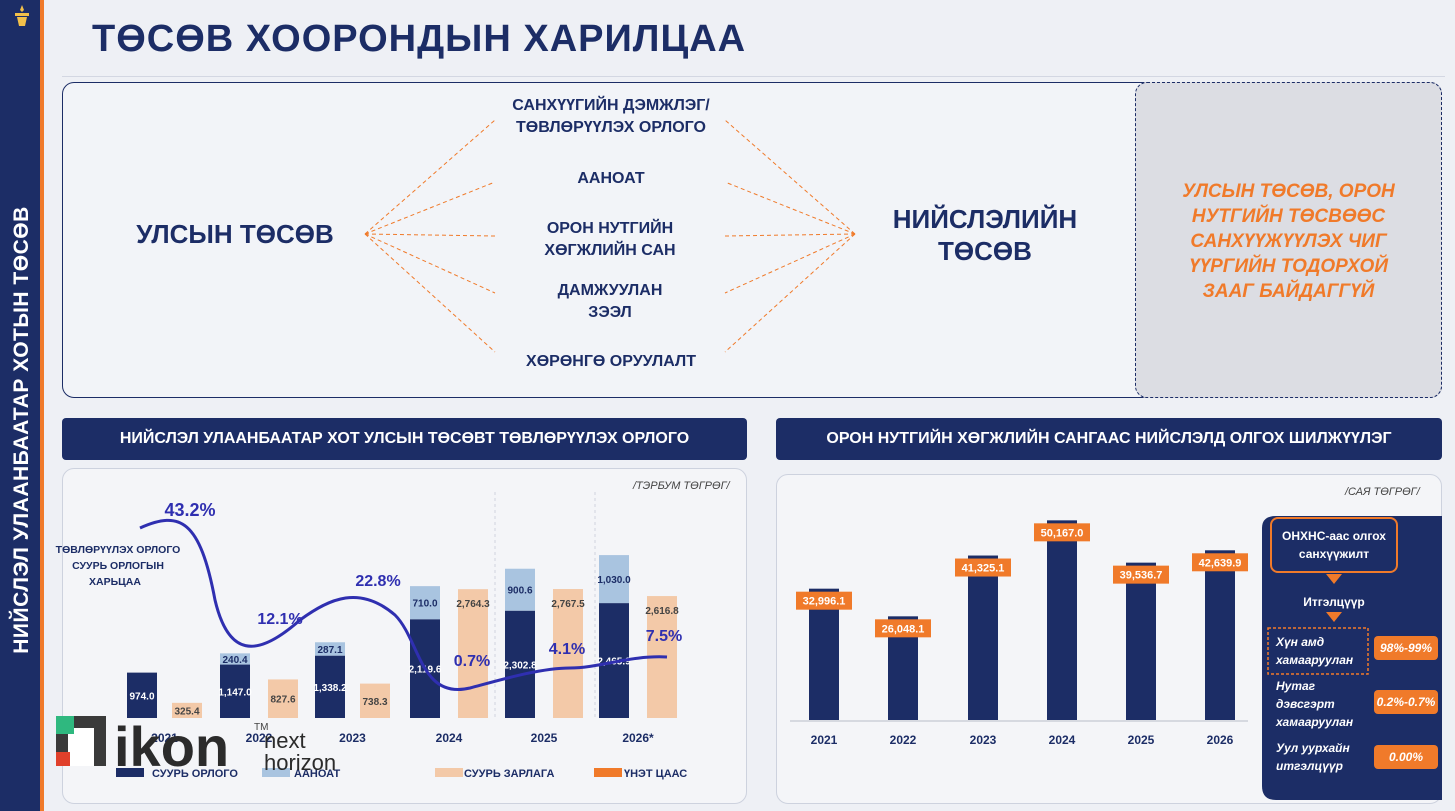 The height and width of the screenshot is (811, 1455). What do you see at coordinates (317, 774) in the screenshot?
I see `legend-label: ААНОАТ` at bounding box center [317, 774].